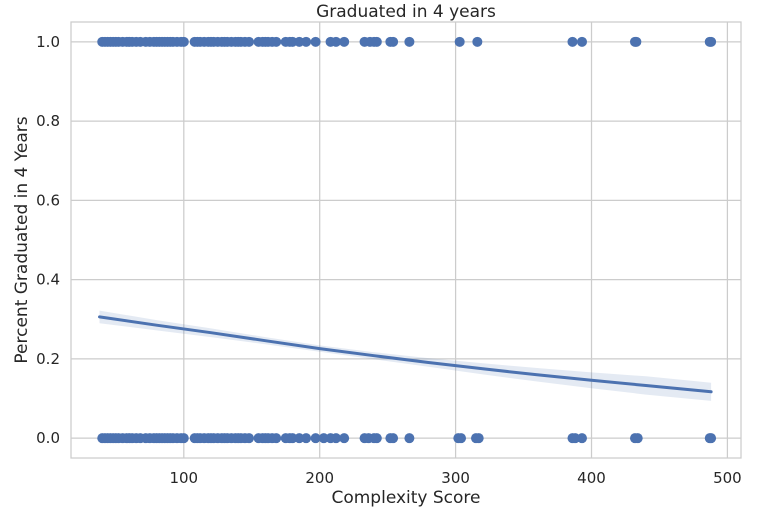 This screenshot has height=514, width=769. Describe the element at coordinates (319, 478) in the screenshot. I see `x-tick-label: 200` at that location.